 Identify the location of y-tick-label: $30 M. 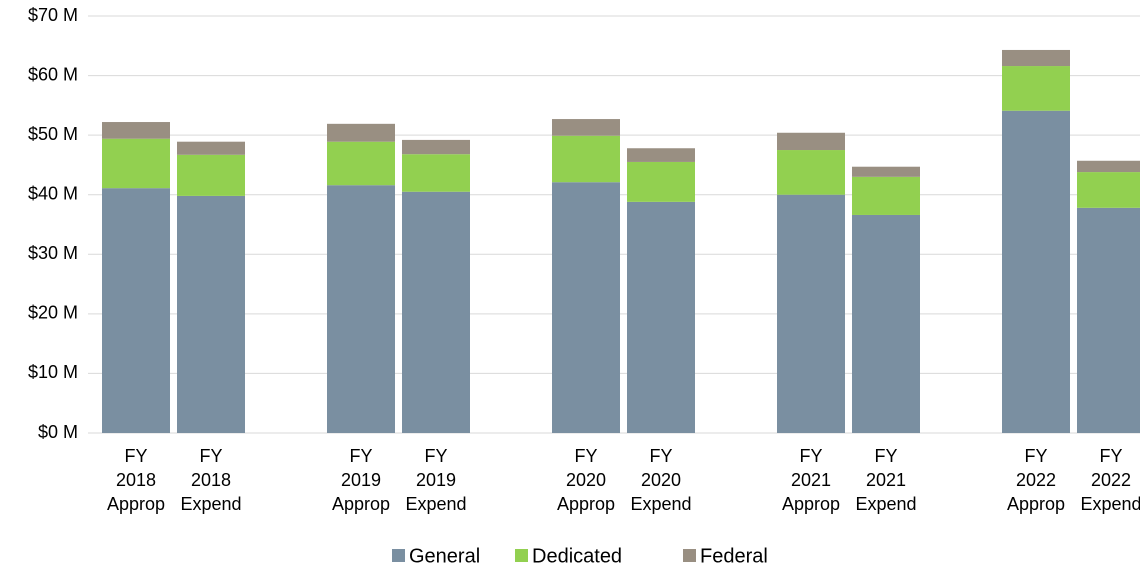
(53, 253).